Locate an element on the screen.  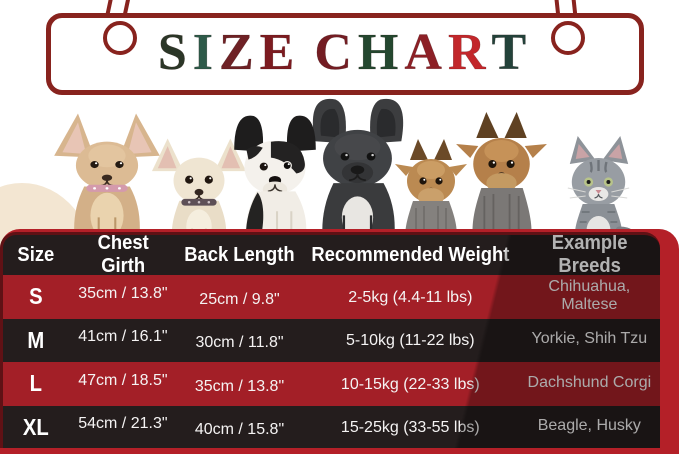
photo-yorkshire-terrier-large is located at coordinates (501, 174).